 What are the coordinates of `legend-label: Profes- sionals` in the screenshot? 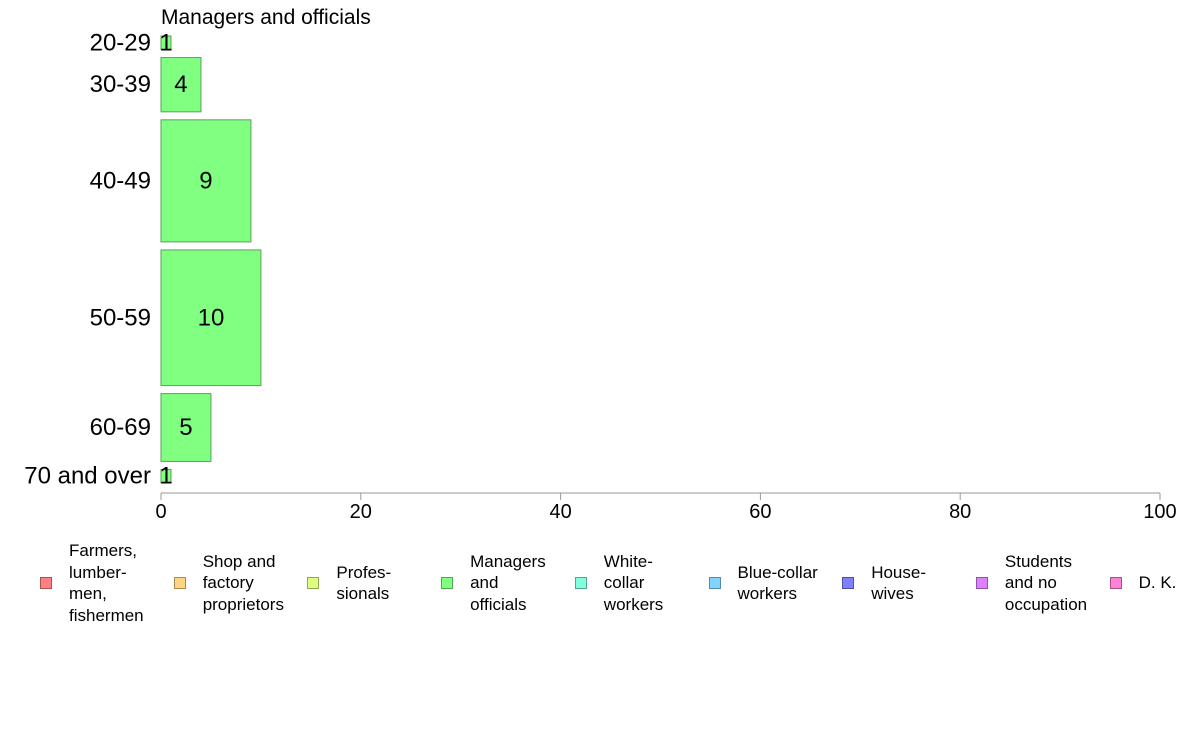 It's located at (364, 583).